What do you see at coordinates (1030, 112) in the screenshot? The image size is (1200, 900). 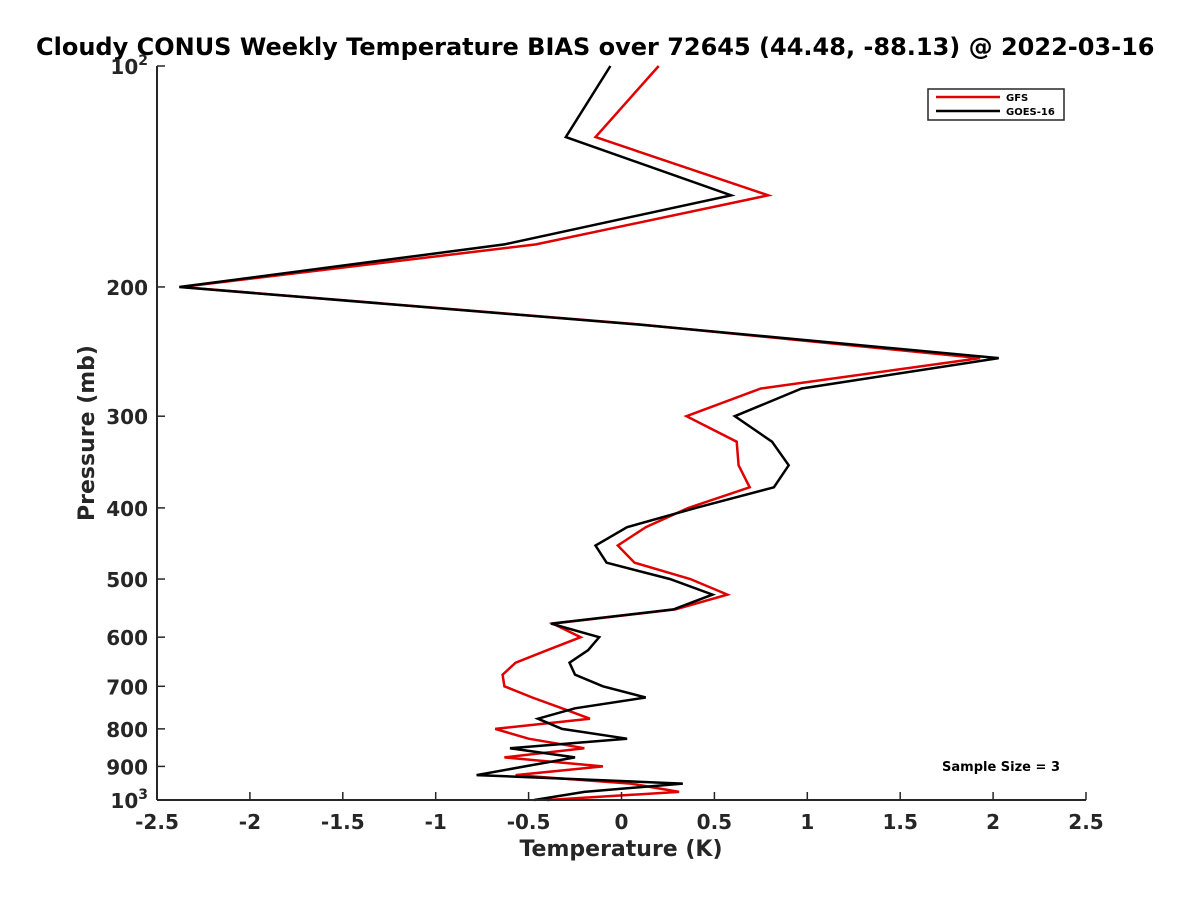 I see `legend-label-goes16: GOES-16` at bounding box center [1030, 112].